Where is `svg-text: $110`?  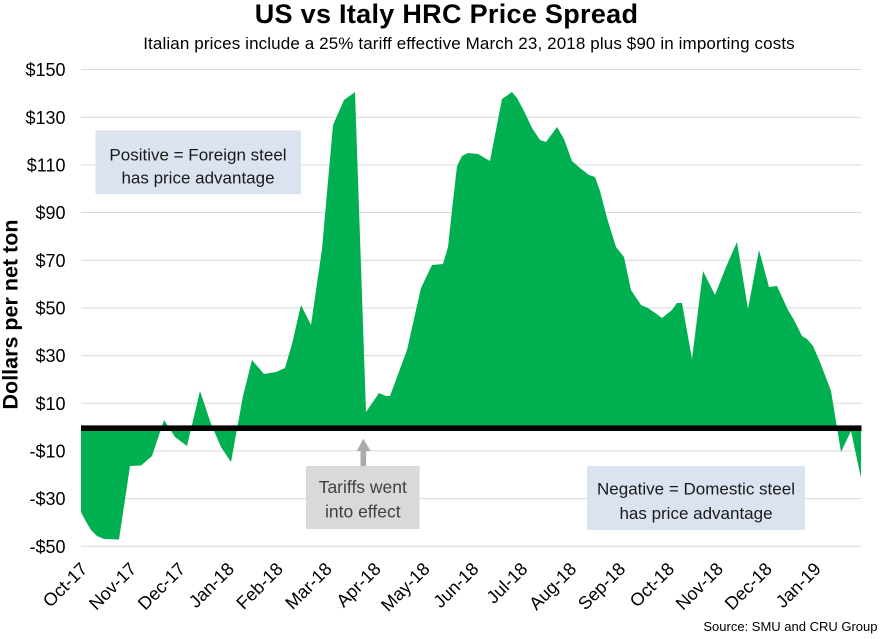 svg-text: $110 is located at coordinates (46, 166).